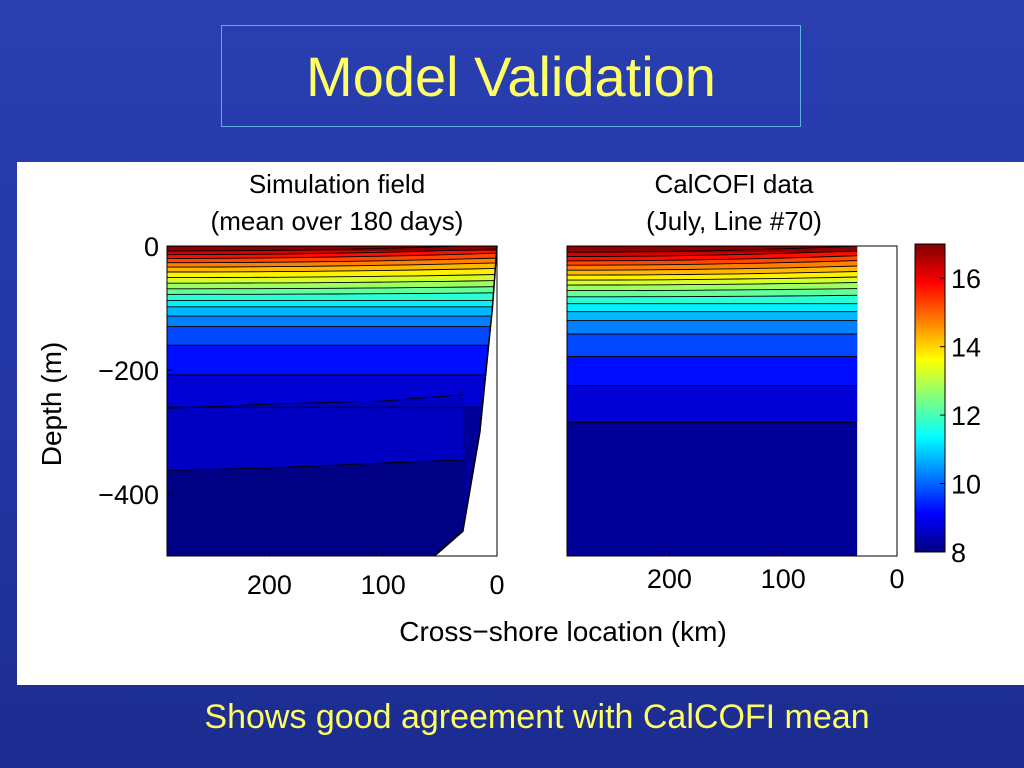 This screenshot has width=1024, height=768. I want to click on colorbar-tick-label: 8, so click(958, 553).